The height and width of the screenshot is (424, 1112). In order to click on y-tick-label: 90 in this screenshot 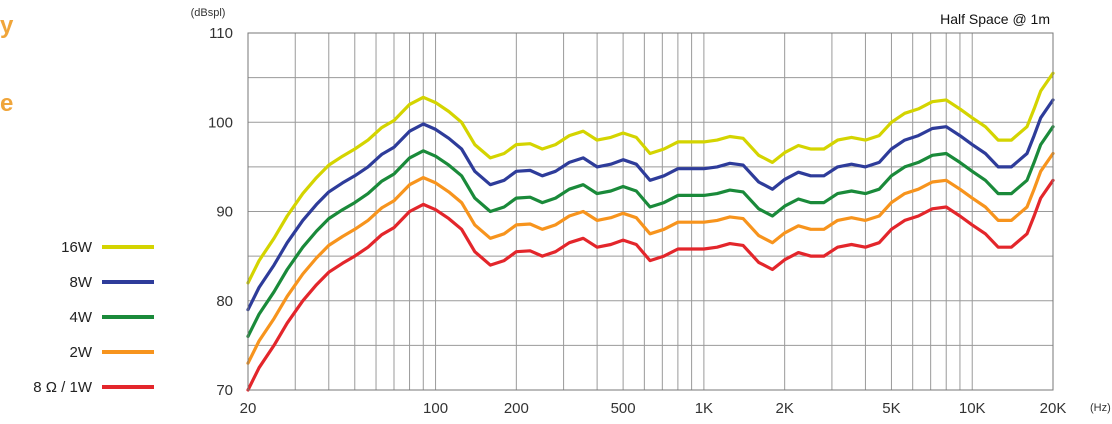, I will do `click(224, 212)`.